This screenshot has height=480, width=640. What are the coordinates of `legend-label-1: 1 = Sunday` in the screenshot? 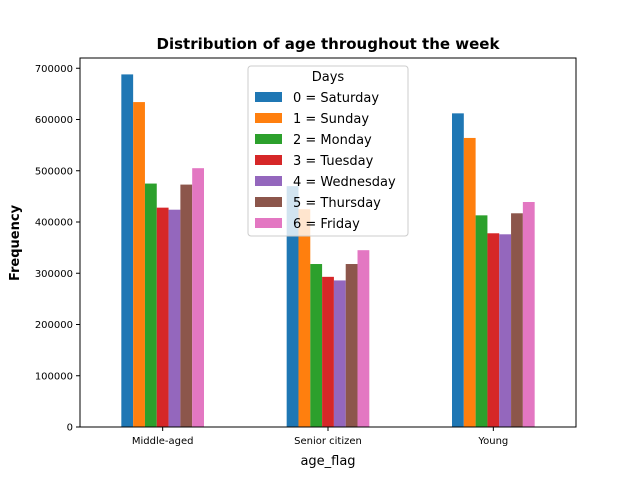 It's located at (331, 119).